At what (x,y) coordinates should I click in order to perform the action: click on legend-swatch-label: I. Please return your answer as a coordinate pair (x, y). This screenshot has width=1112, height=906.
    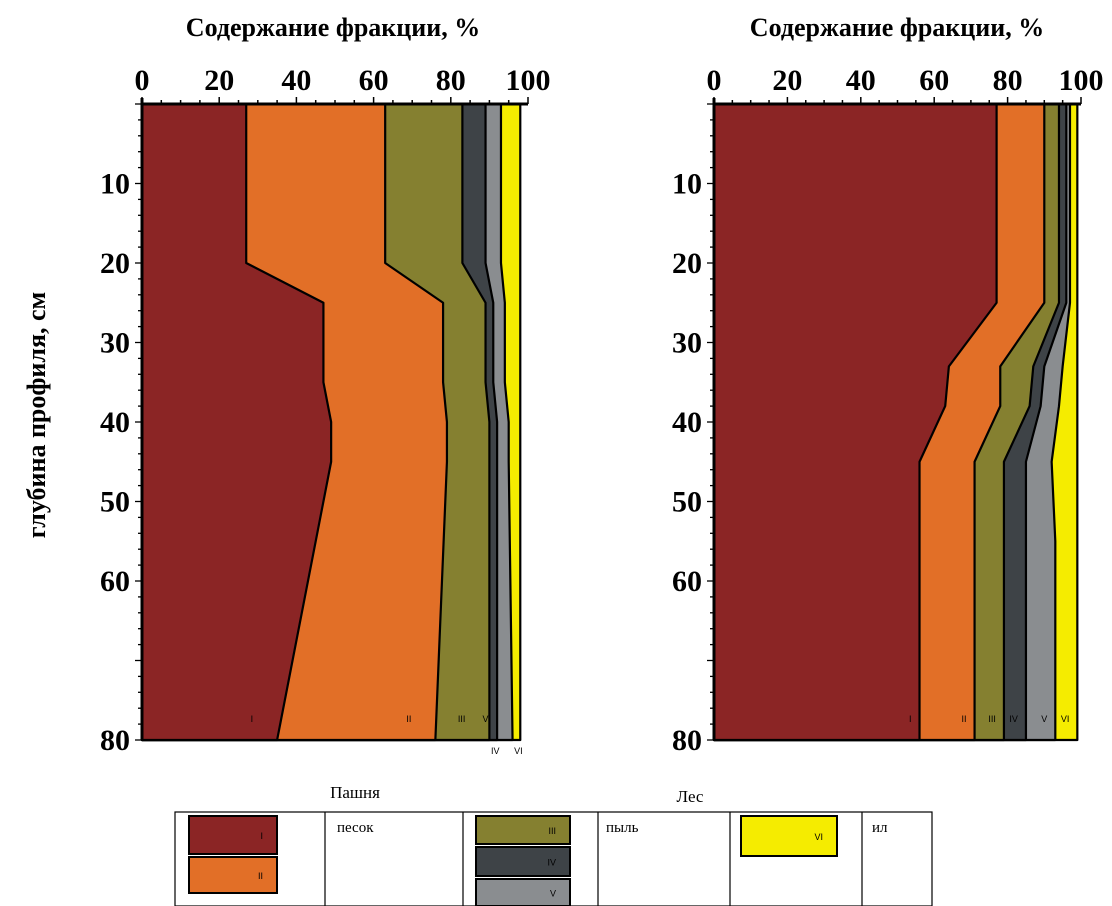
    Looking at the image, I should click on (261, 836).